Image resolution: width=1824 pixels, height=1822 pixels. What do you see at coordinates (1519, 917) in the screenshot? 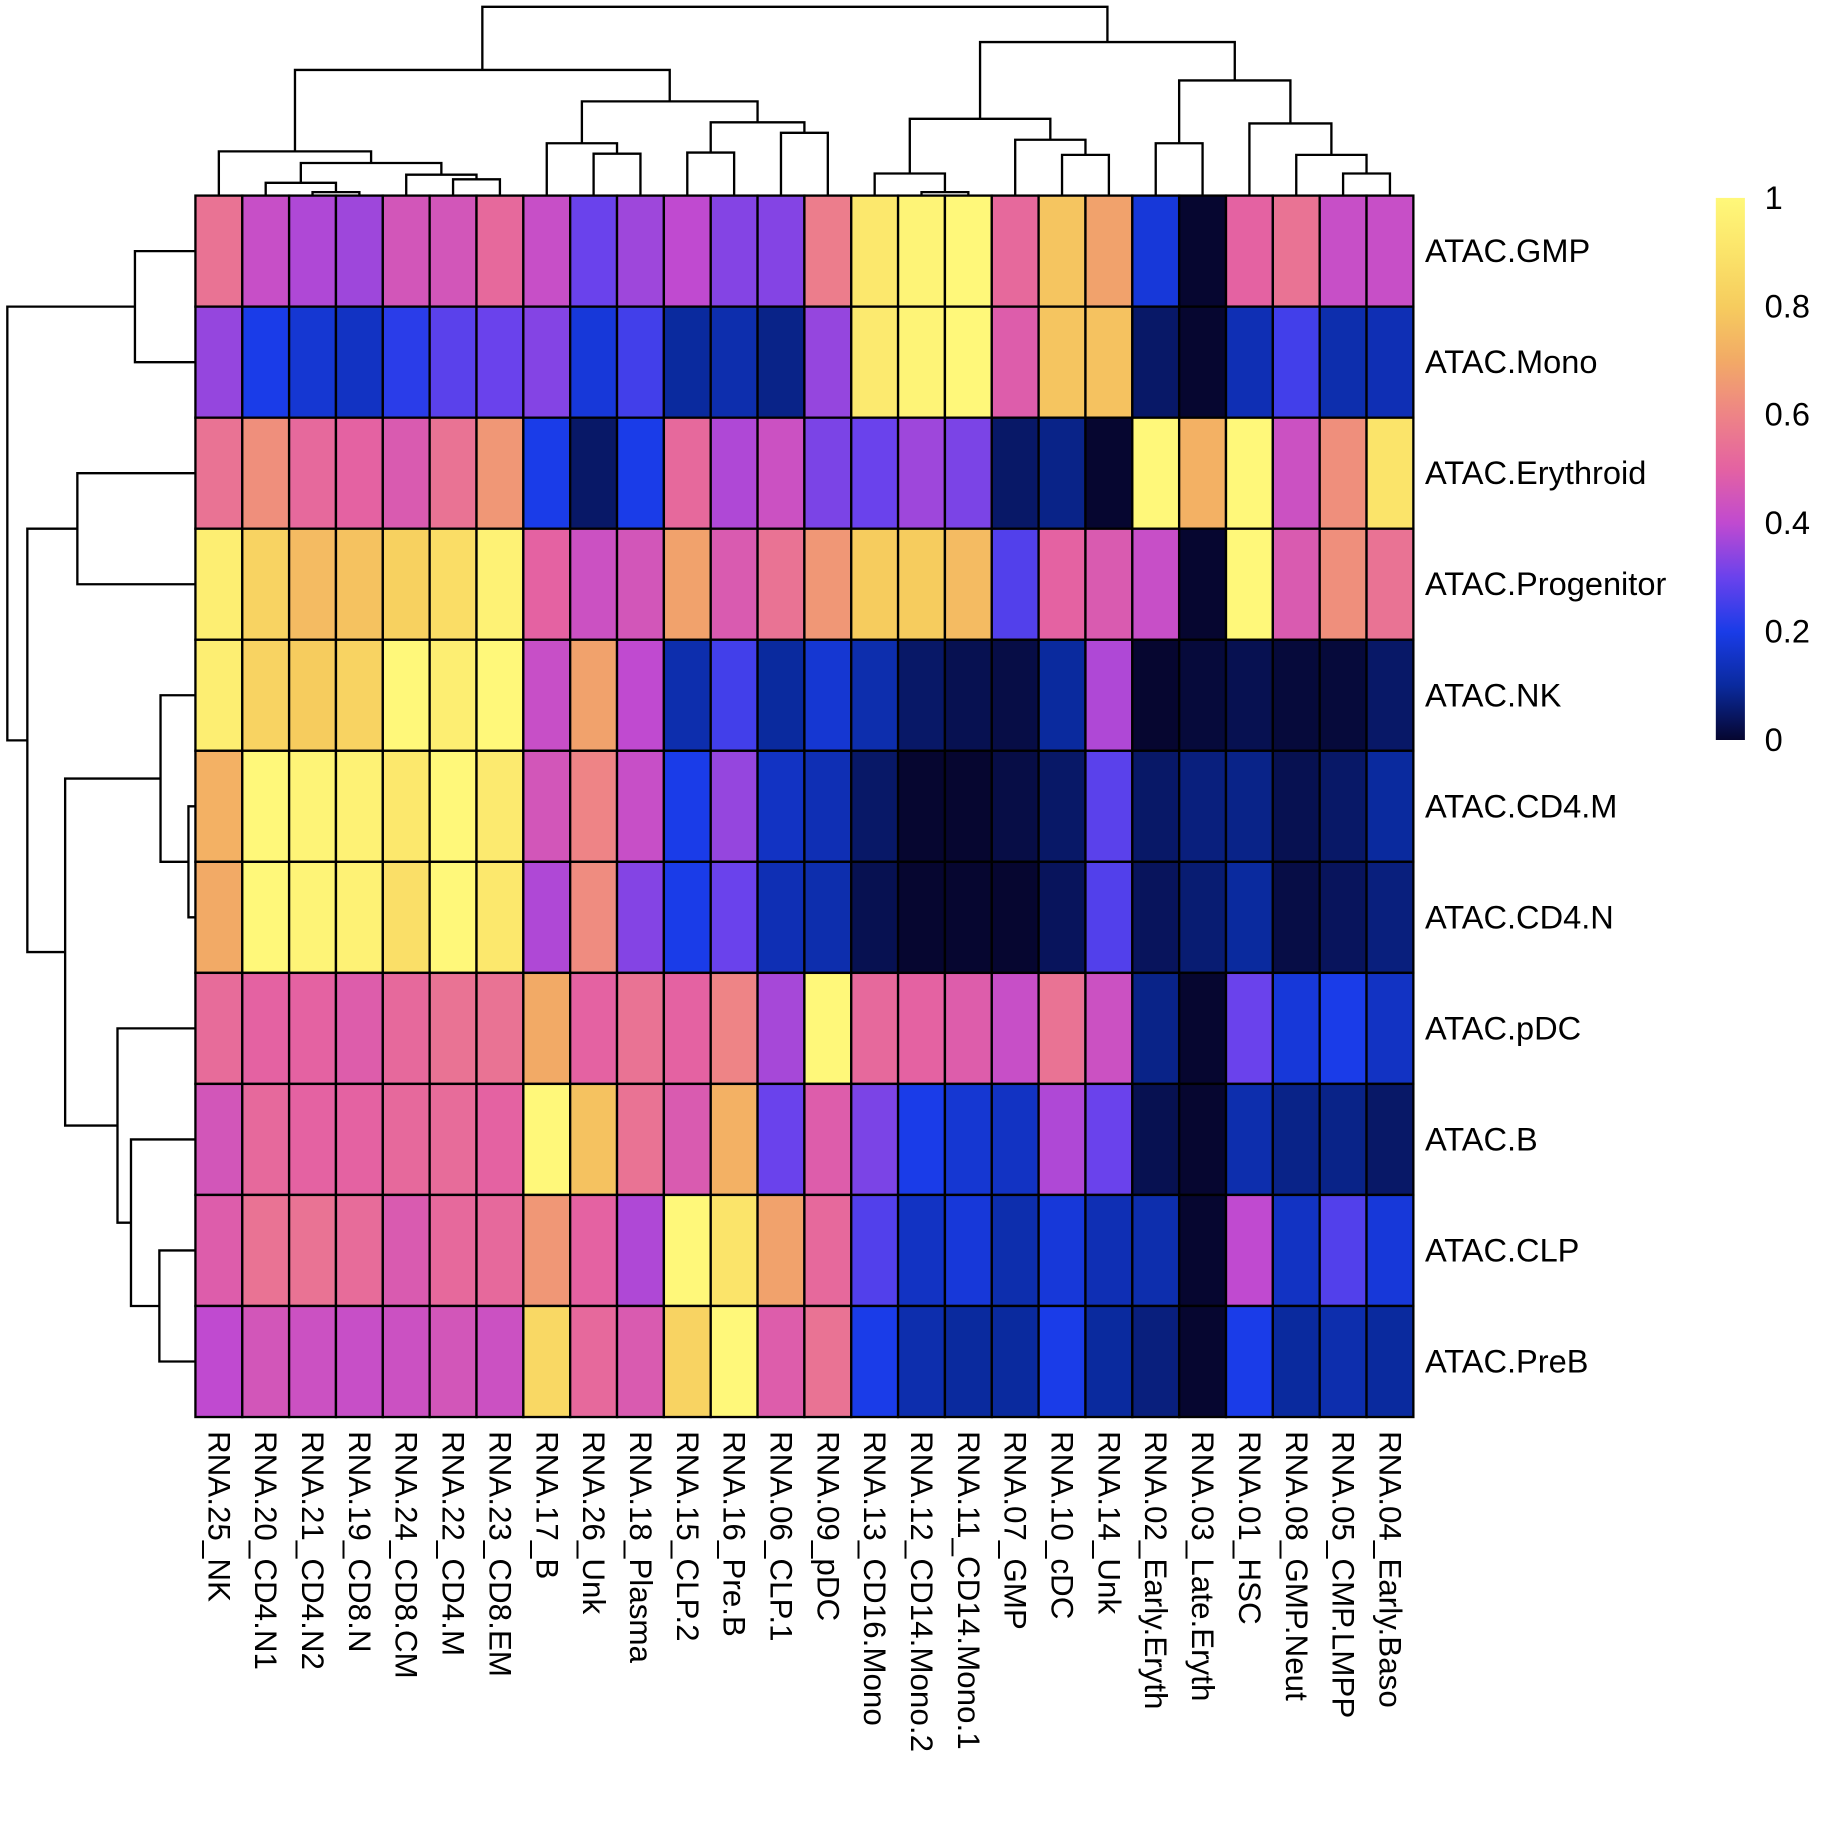
I see `row-label: ATAC.CD4.N` at bounding box center [1519, 917].